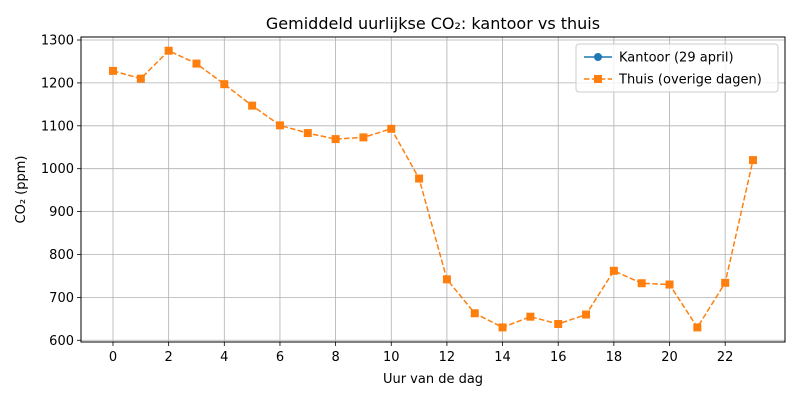 The height and width of the screenshot is (404, 800). I want to click on y-tick-label: 1100, so click(57, 126).